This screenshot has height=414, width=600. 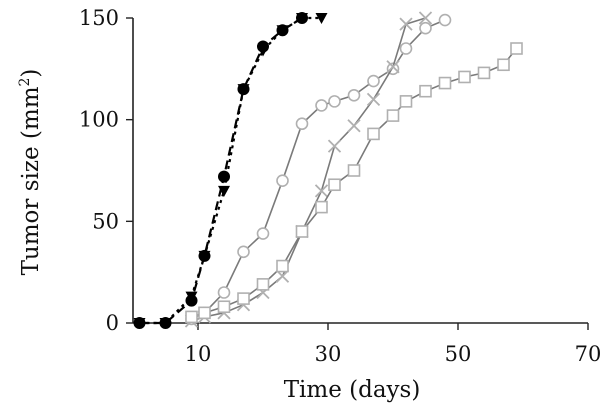 What do you see at coordinates (31, 180) in the screenshot?
I see `y-axis-title-main: Tumor size (mm` at bounding box center [31, 180].